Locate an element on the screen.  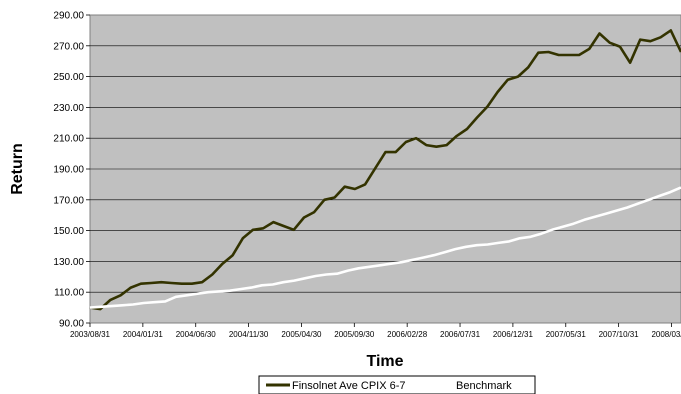
y-axis-title: Return is located at coordinates (17, 169).